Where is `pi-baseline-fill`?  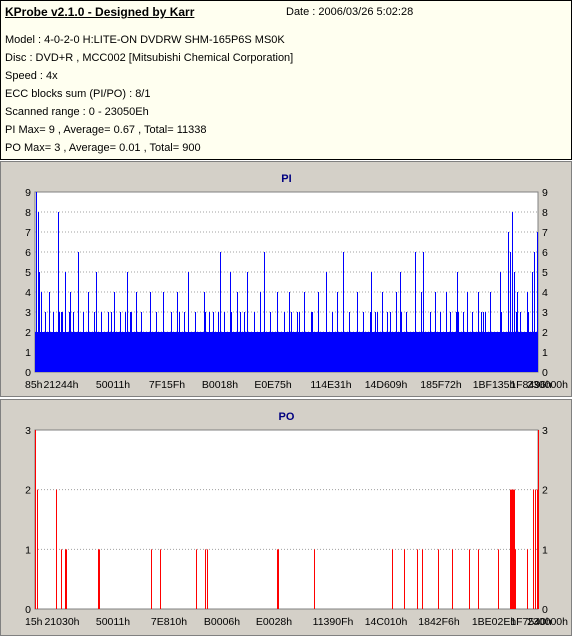 pi-baseline-fill is located at coordinates (286, 352).